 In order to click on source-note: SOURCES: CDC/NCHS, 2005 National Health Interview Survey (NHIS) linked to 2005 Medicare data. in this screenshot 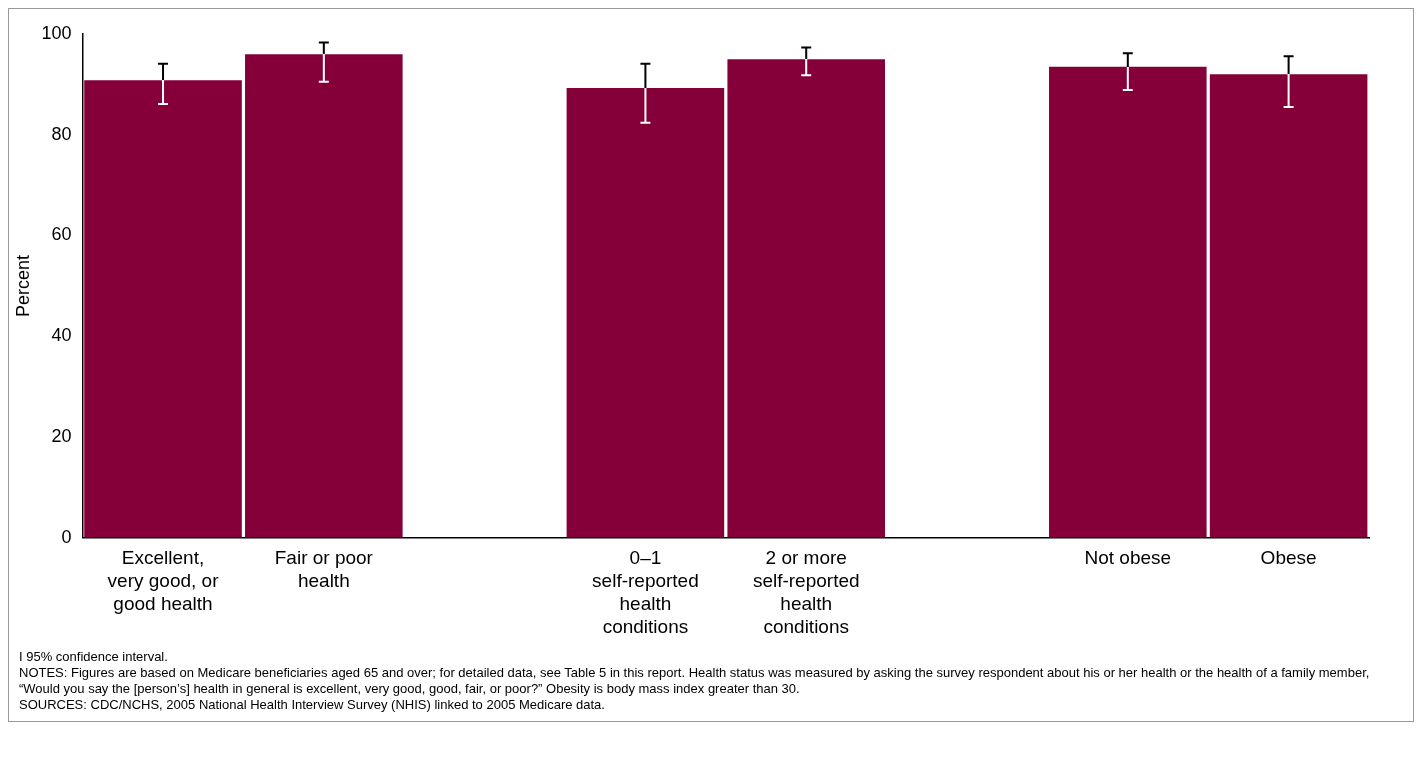, I will do `click(312, 705)`.